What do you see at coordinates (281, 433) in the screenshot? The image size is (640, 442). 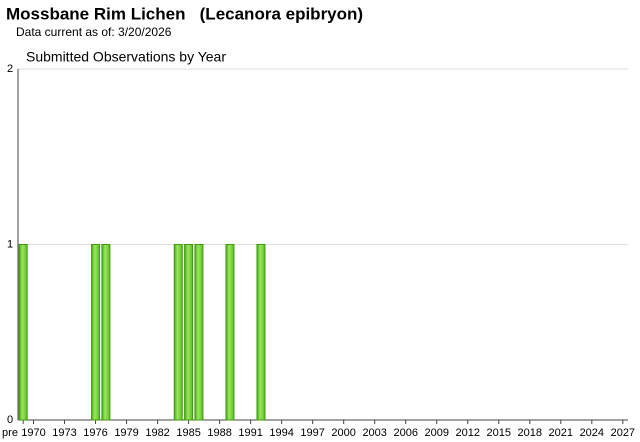 I see `x-tick-label: 1994` at bounding box center [281, 433].